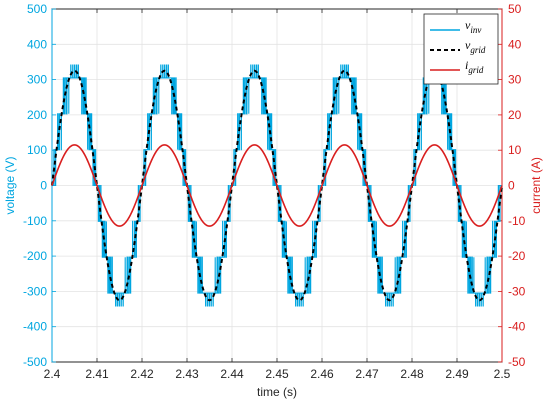  Describe the element at coordinates (277, 374) in the screenshot. I see `x-tick-label: 2.45` at that location.